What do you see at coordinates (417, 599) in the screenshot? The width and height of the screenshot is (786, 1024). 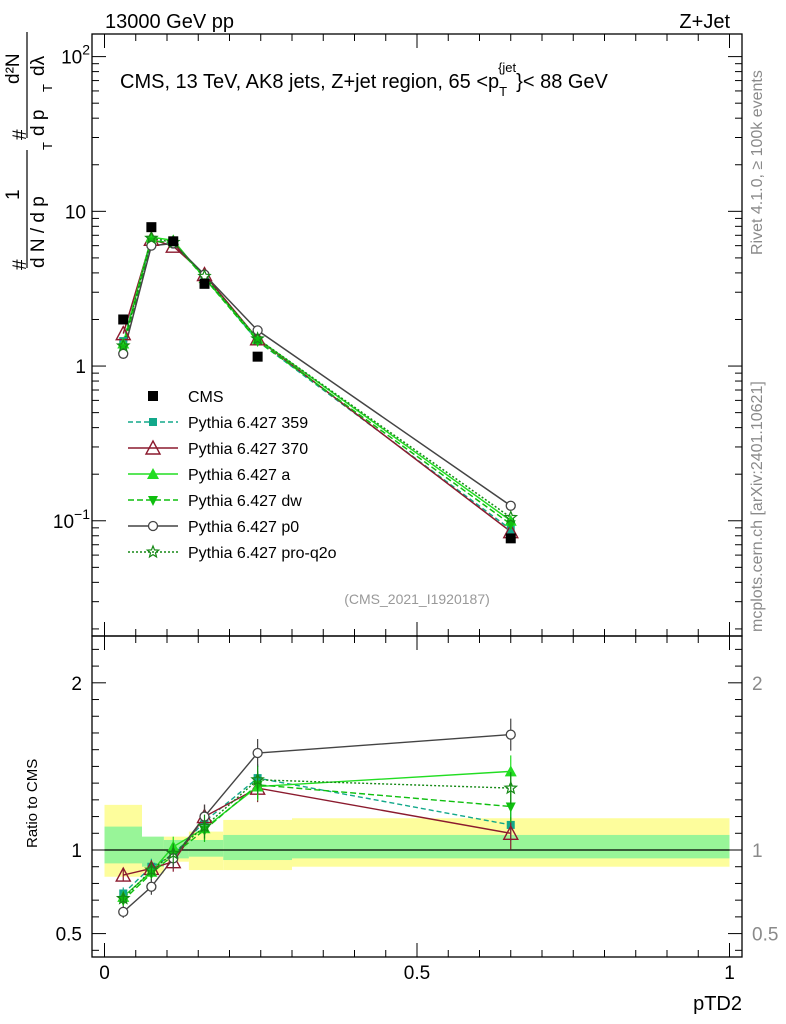 I see `analysis-watermark: (CMS_2021_I1920187)` at bounding box center [417, 599].